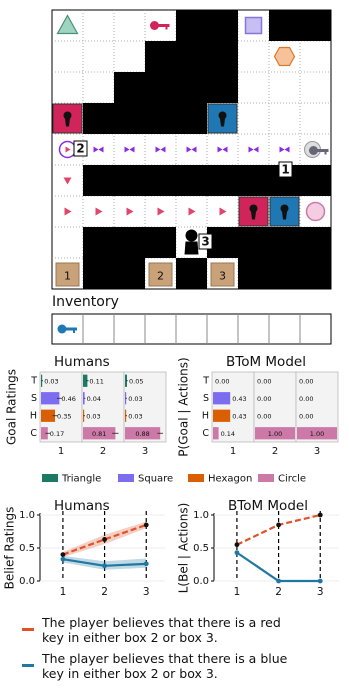  What do you see at coordinates (81, 479) in the screenshot?
I see `legend-label: Triangle` at bounding box center [81, 479].